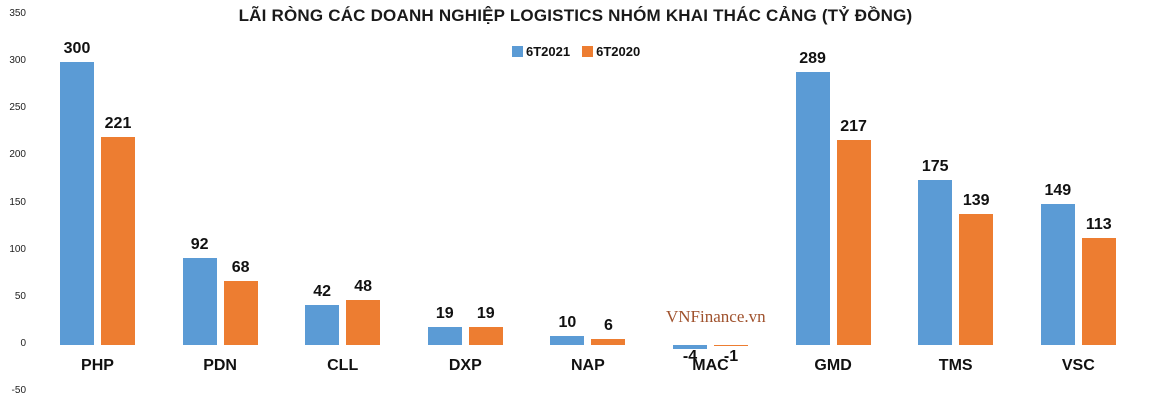  I want to click on y-tick: 200, so click(17, 155).